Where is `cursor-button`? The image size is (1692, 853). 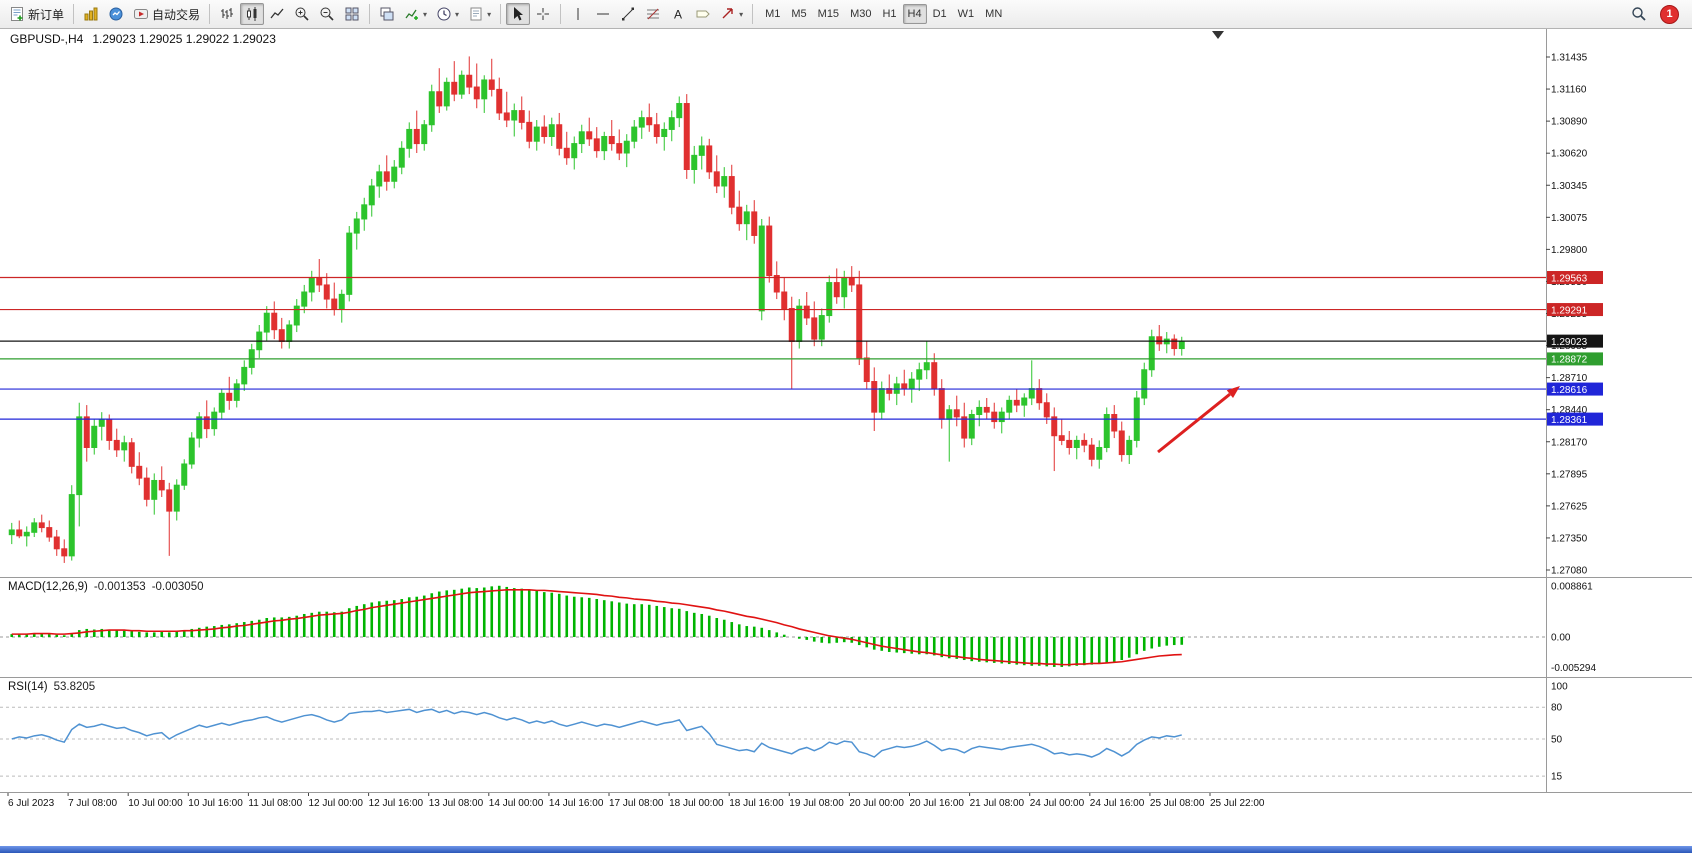 cursor-button is located at coordinates (518, 14).